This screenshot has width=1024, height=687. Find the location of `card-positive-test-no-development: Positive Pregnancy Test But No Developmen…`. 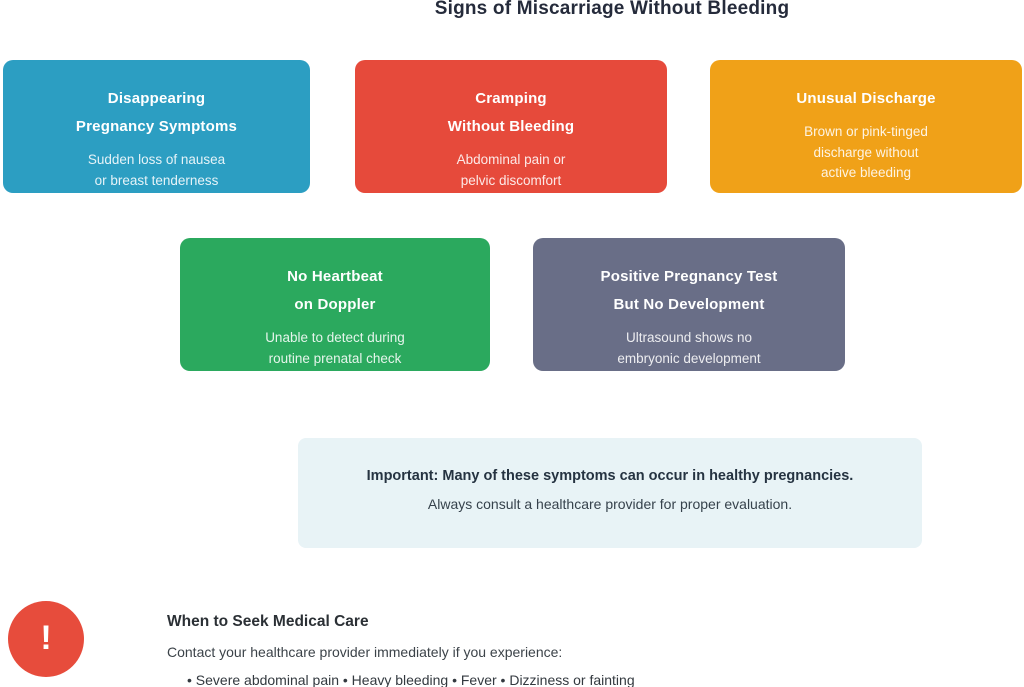

card-positive-test-no-development: Positive Pregnancy Test But No Developmen… is located at coordinates (689, 304).